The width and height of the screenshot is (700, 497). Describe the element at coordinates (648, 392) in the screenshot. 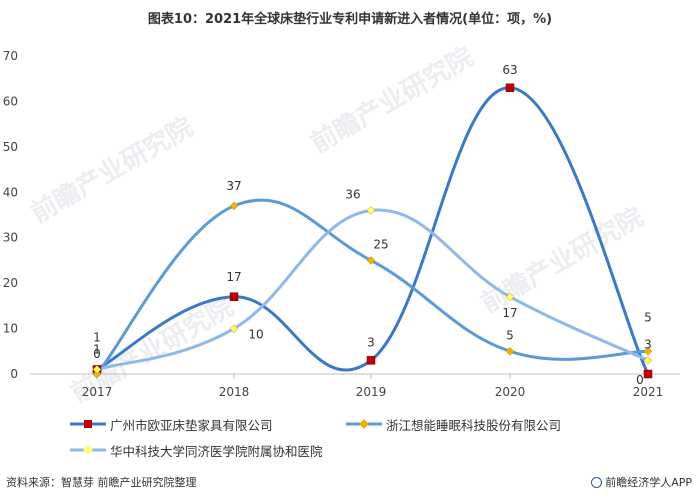

I see `x-tick-label: 2021` at that location.